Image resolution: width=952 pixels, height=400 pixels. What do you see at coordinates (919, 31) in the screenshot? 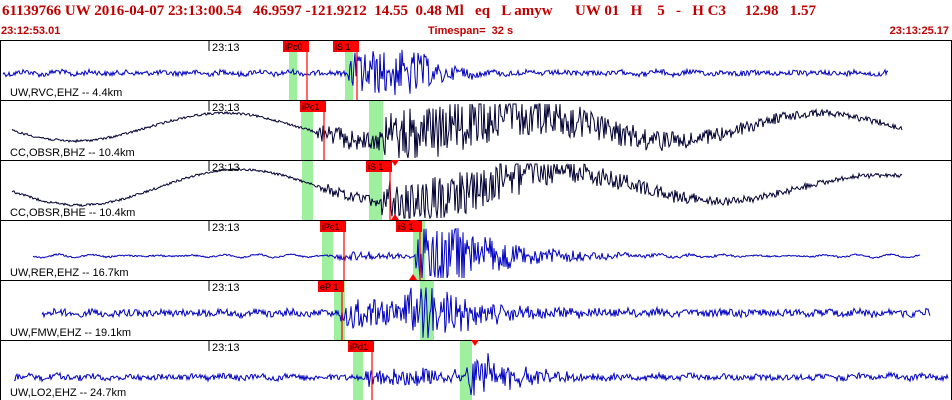
I see `window-end-time: 23:13:25.17` at bounding box center [919, 31].